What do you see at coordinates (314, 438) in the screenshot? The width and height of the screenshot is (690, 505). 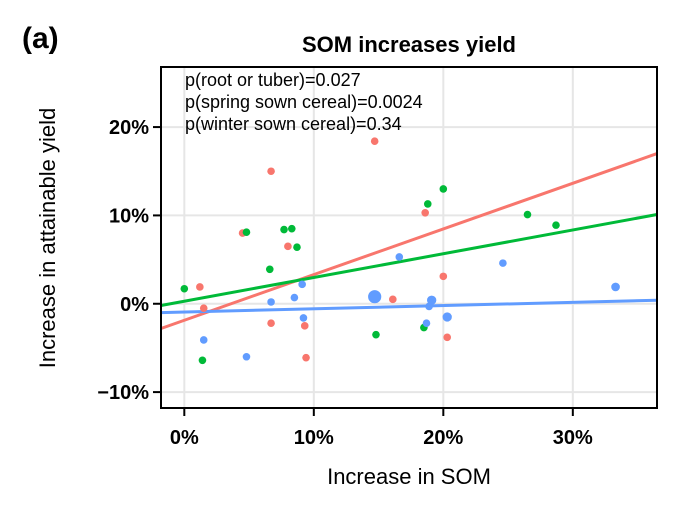 I see `x-tick-label: 10%` at bounding box center [314, 438].